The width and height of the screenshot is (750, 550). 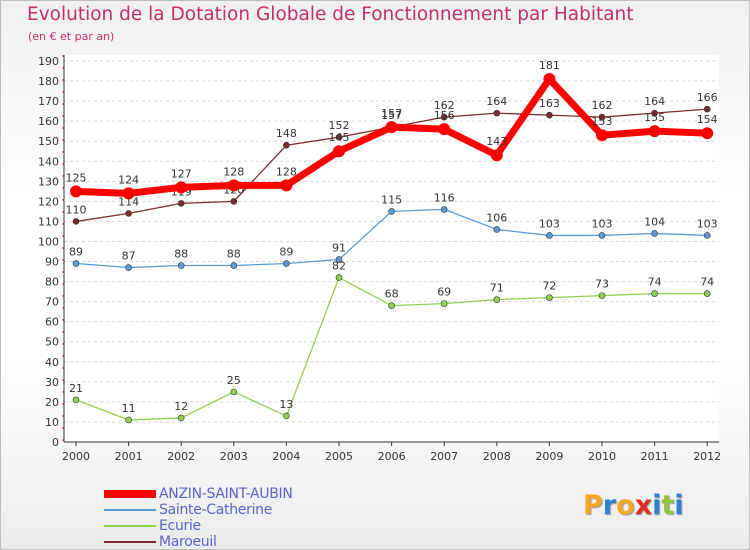 I want to click on data-label: 72, so click(x=549, y=286).